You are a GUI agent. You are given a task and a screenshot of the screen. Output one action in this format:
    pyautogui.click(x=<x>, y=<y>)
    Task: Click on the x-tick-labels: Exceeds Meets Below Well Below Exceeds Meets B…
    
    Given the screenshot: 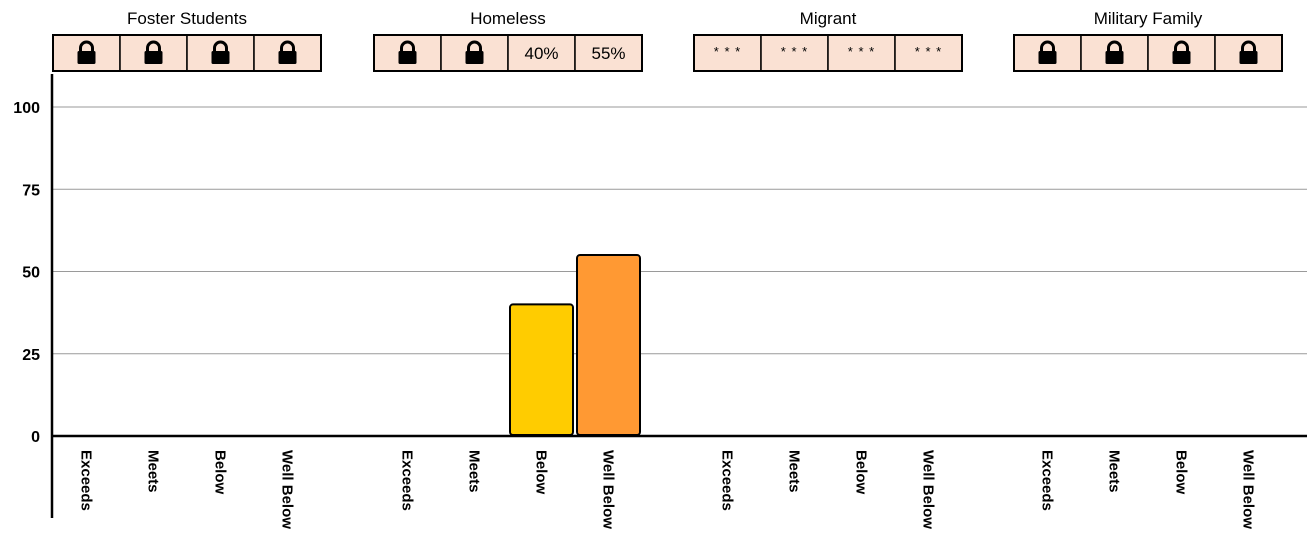 What is the action you would take?
    pyautogui.click(x=667, y=489)
    